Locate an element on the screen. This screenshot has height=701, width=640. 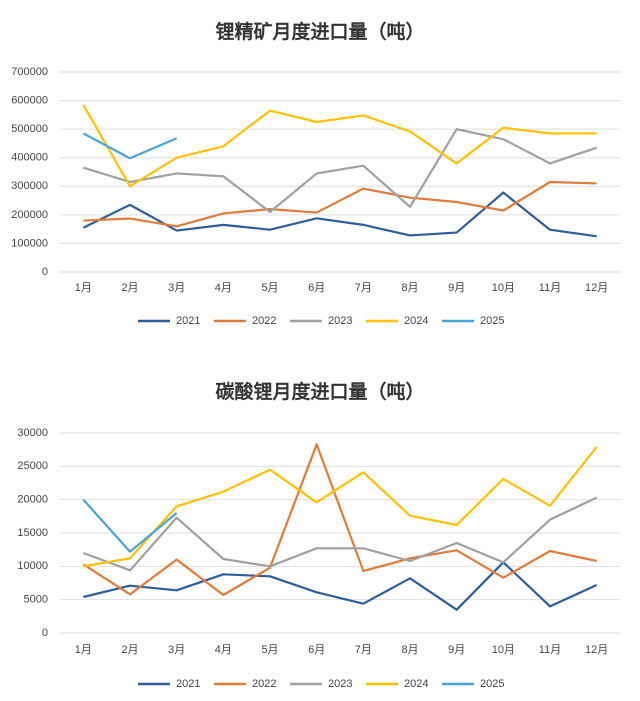
y-tick-label: 10000 is located at coordinates (32, 566).